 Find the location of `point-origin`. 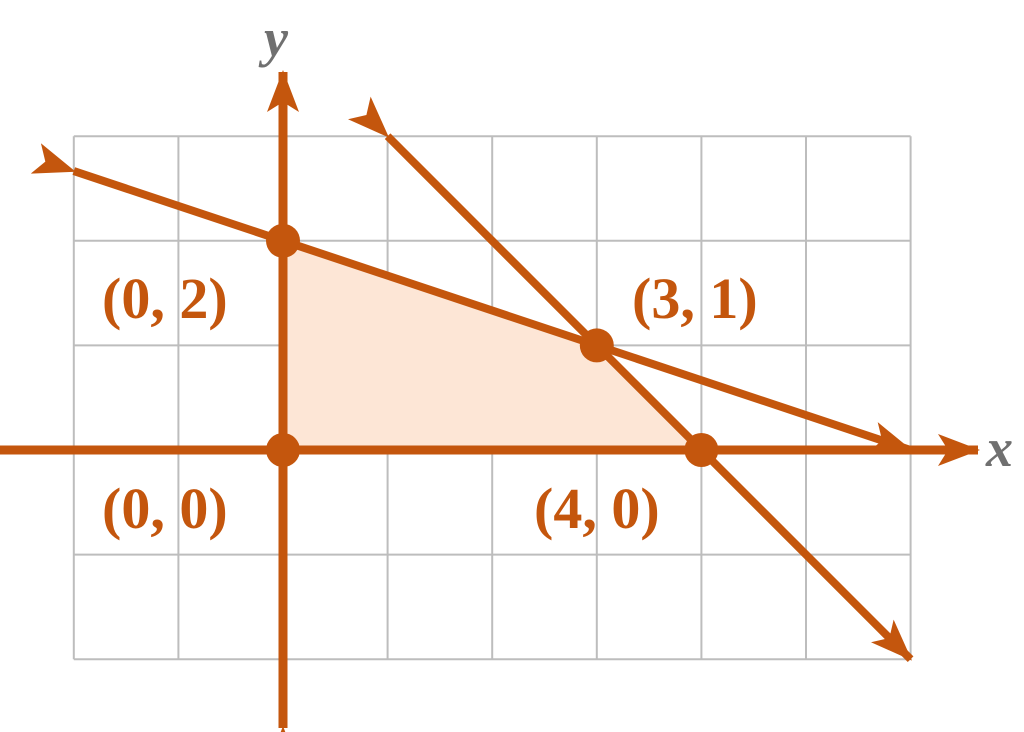

point-origin is located at coordinates (283, 450).